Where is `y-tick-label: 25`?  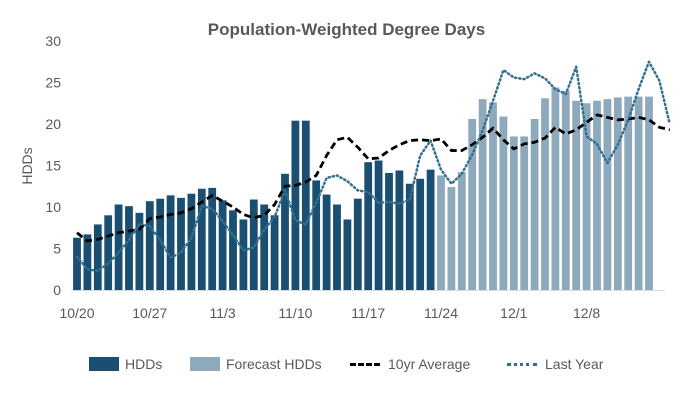
y-tick-label: 25 is located at coordinates (53, 83).